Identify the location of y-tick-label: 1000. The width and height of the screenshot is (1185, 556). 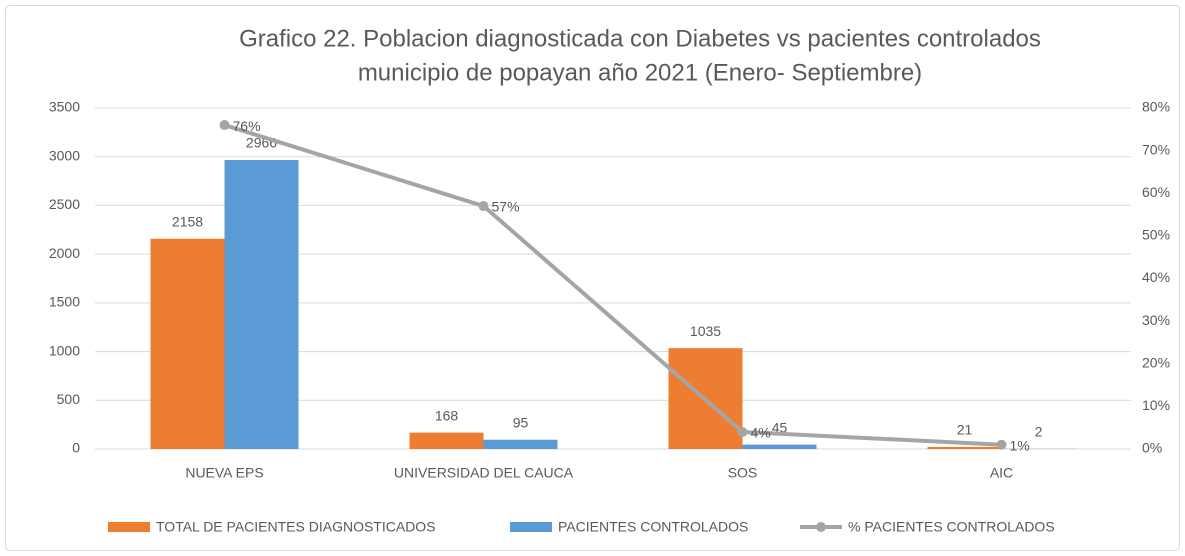
(64, 350).